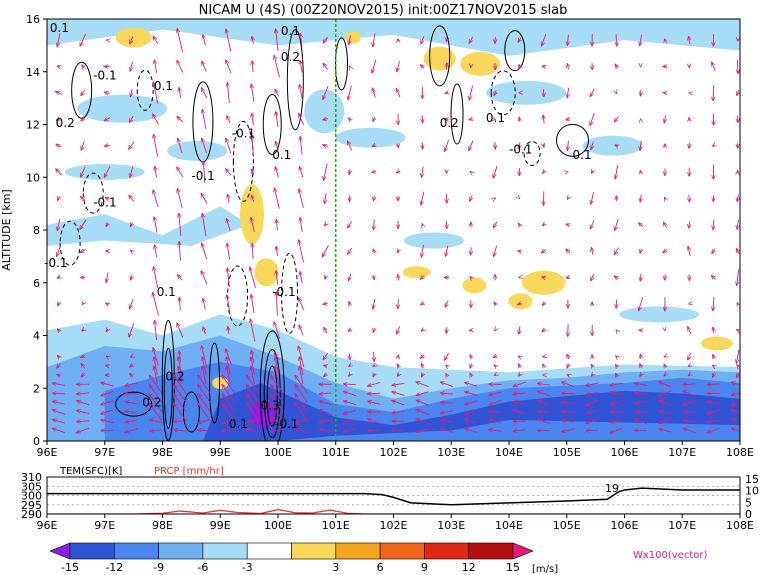  Describe the element at coordinates (158, 567) in the screenshot. I see `colorbar-label: -9` at that location.